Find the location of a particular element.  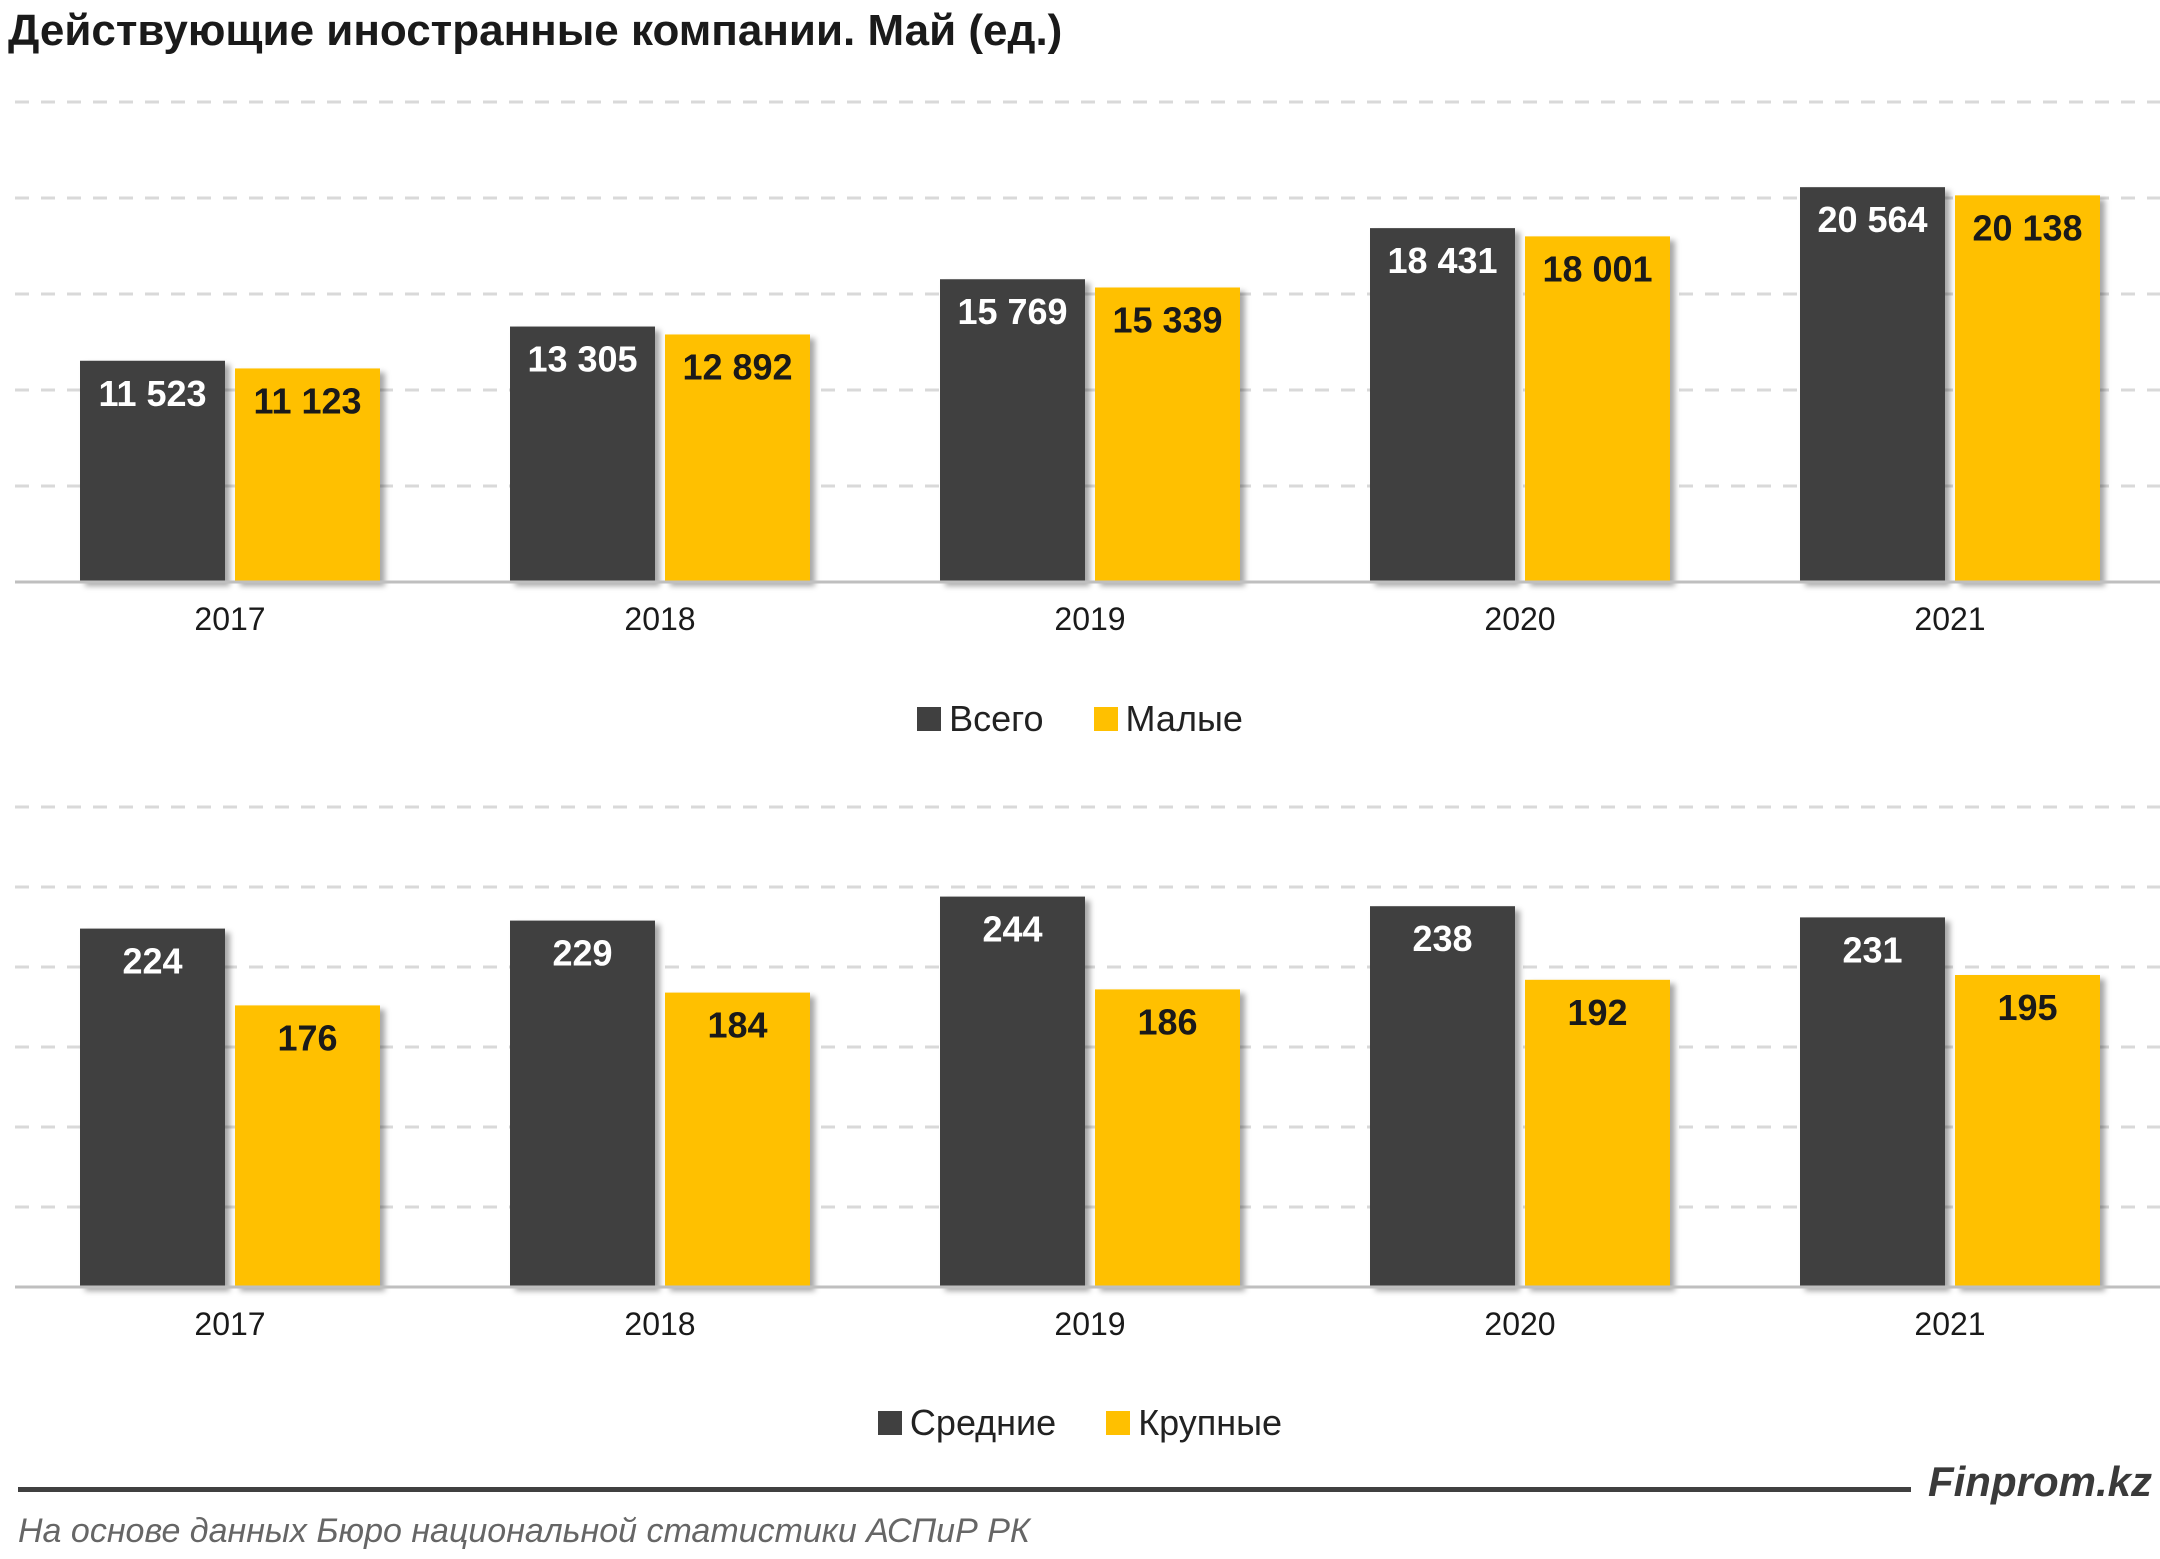

data-label: 20 564 is located at coordinates (1872, 219).